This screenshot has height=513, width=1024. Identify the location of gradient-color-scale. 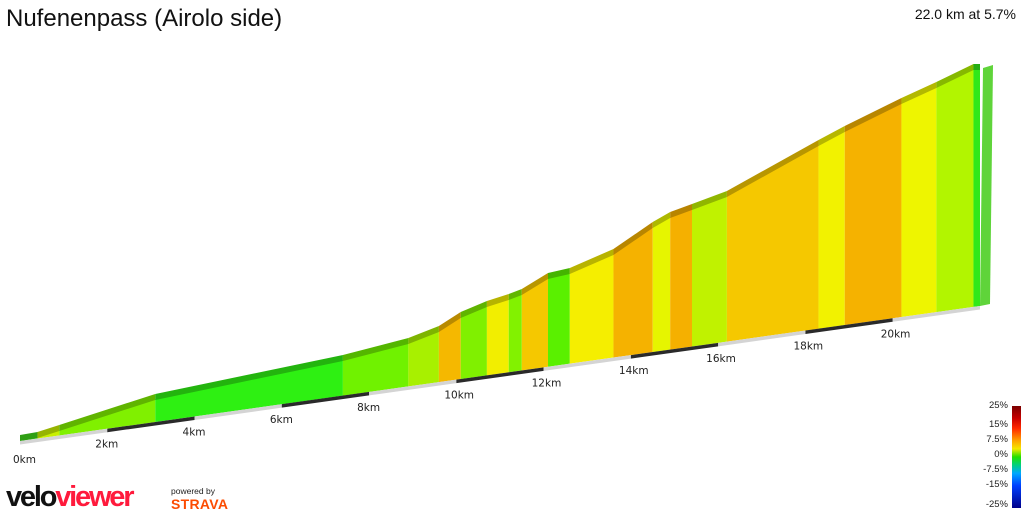
(1016, 457).